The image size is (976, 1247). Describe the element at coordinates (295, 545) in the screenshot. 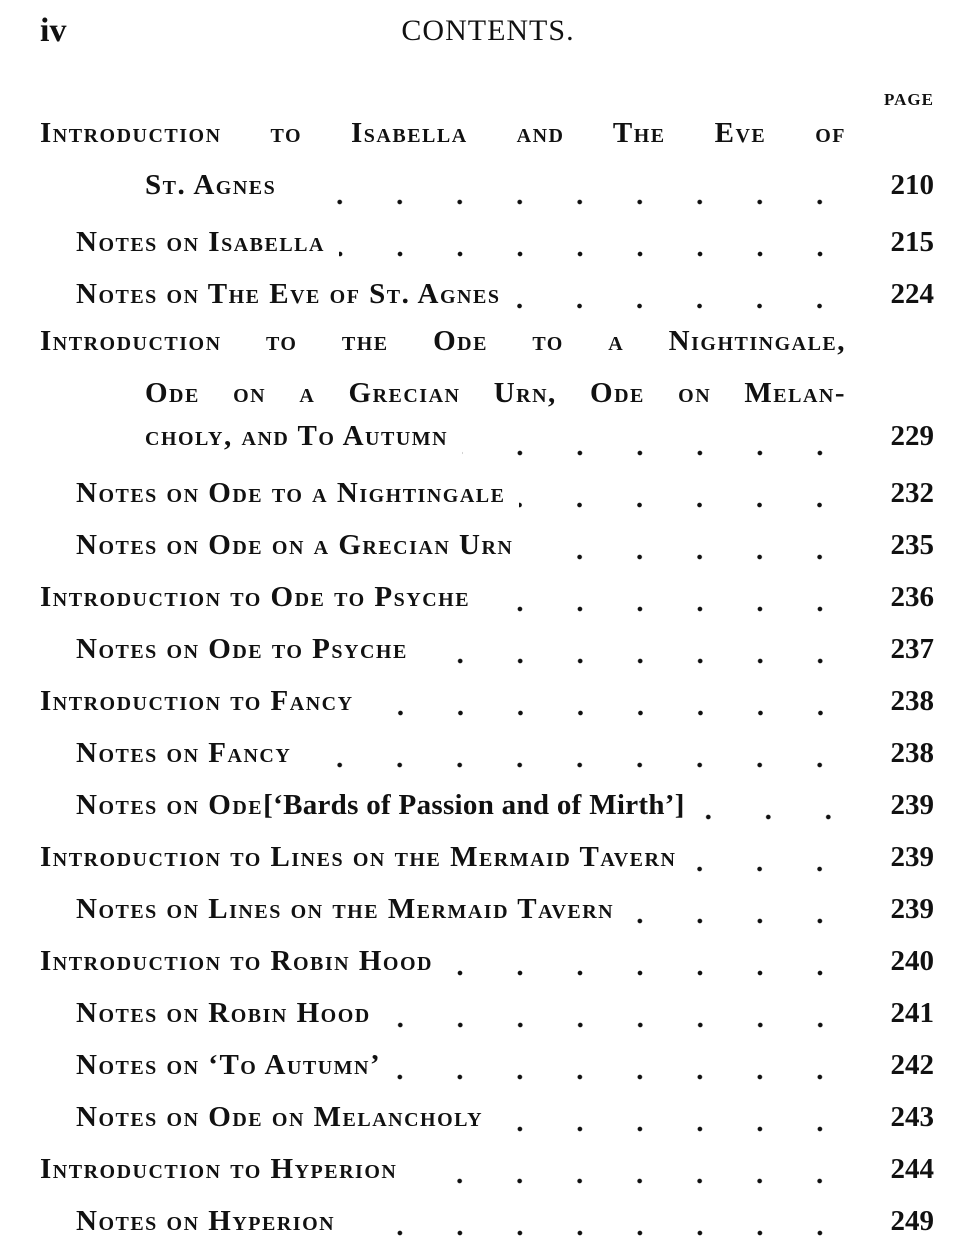

I see `toc-entry-title: Notes on Ode on a Grecian Urn` at that location.